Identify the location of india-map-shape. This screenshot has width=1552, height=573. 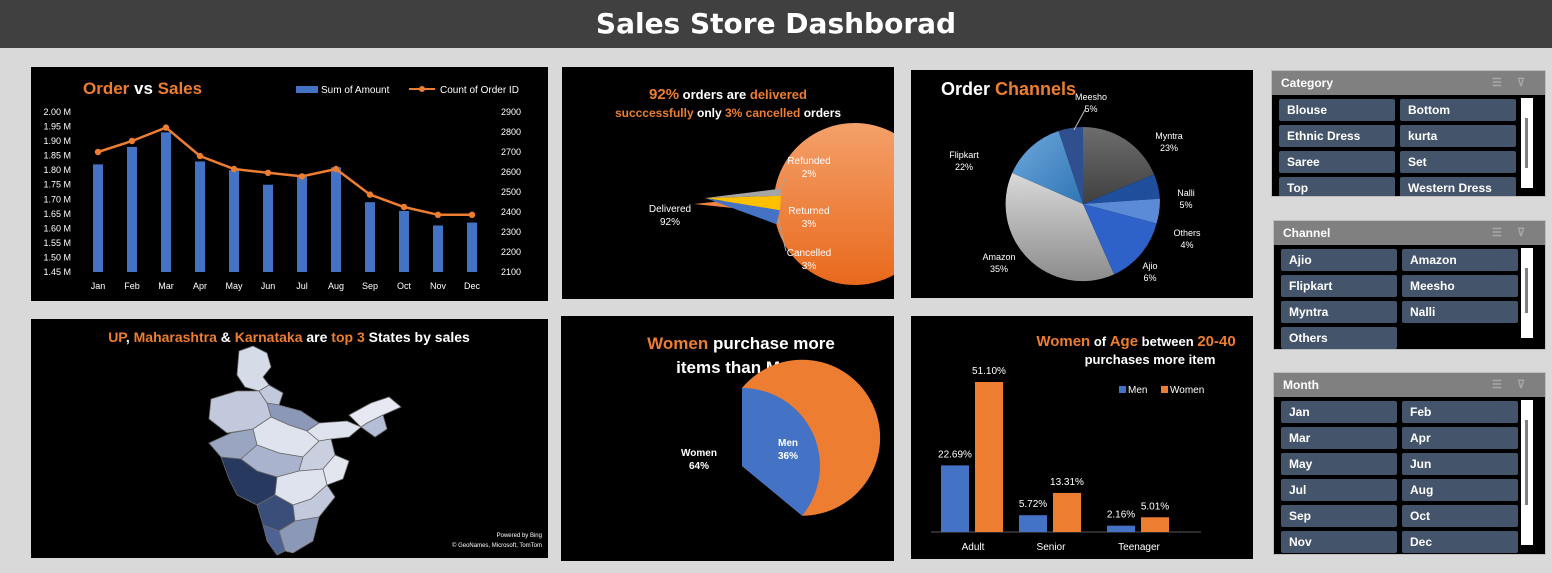
(305, 450).